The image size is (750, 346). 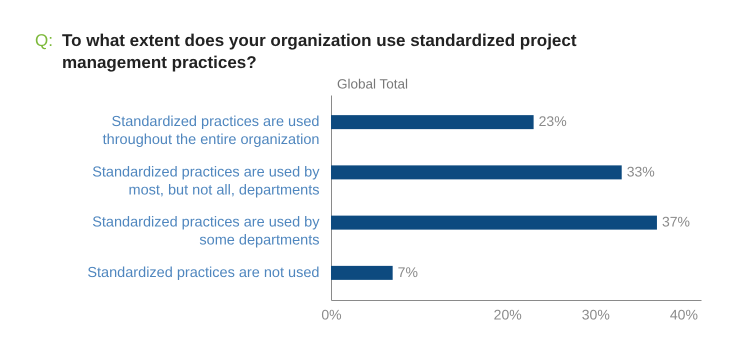 I want to click on data-label: 37%, so click(x=676, y=222).